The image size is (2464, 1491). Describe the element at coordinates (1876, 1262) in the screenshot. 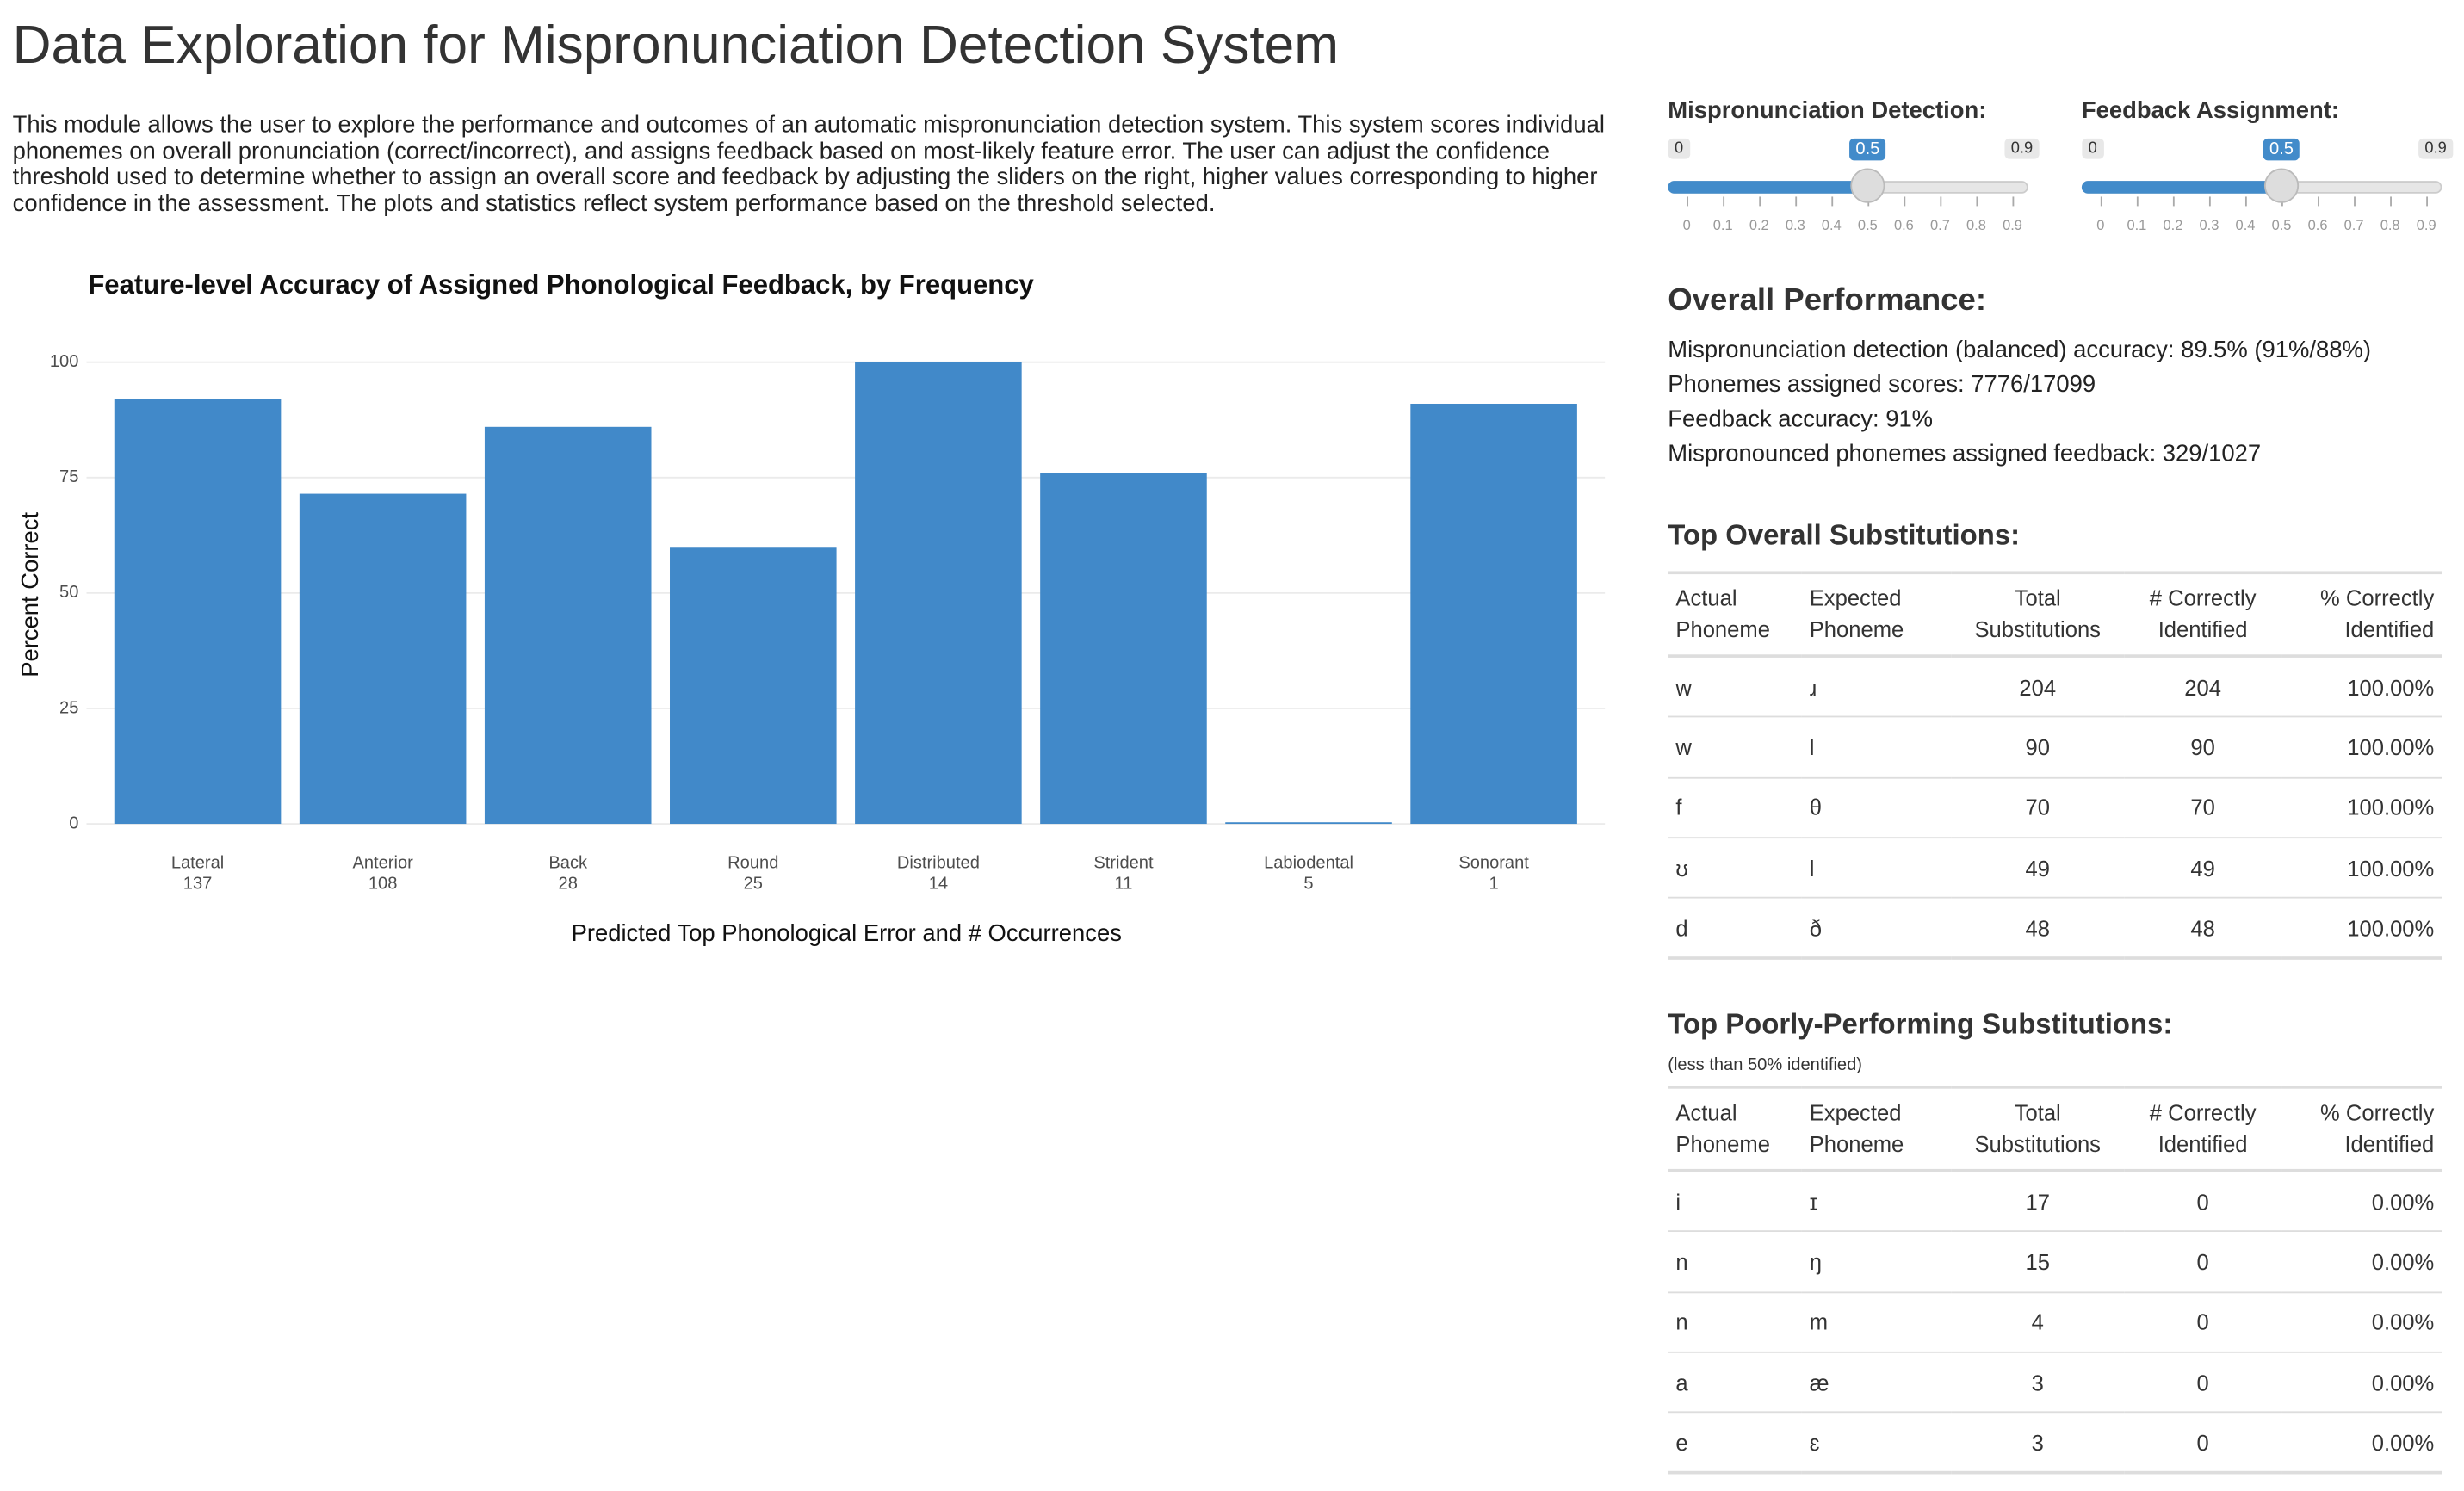

I see `table-cell: ŋ` at that location.